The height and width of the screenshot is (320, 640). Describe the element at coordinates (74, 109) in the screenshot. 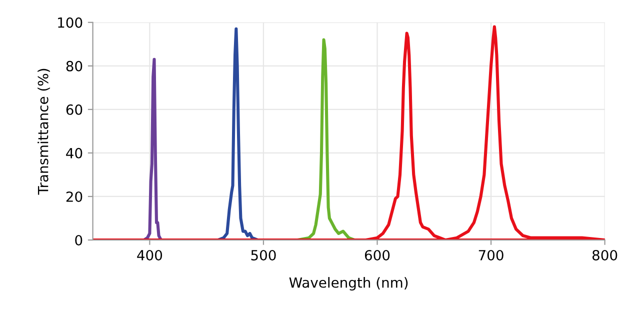

I see `y-tick-label: 60` at that location.